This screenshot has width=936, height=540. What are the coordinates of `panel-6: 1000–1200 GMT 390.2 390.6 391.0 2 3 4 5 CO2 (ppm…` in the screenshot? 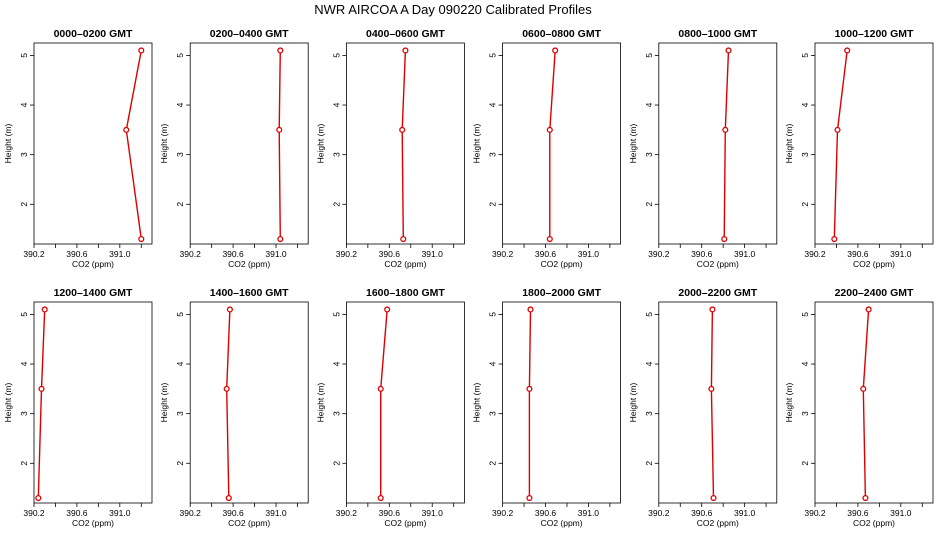 It's located at (859, 148).